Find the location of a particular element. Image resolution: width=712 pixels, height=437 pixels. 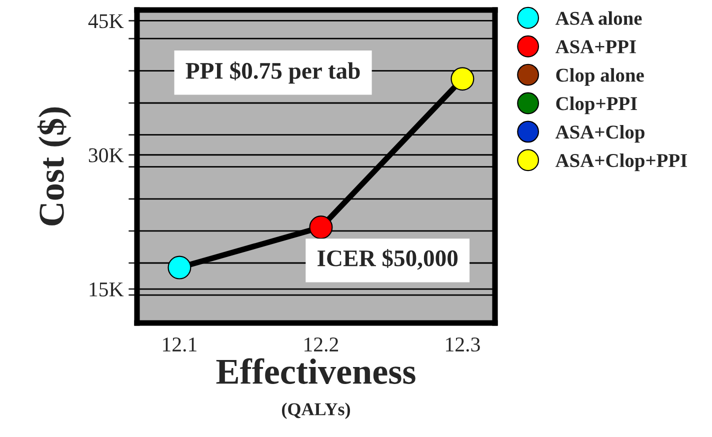

text: Effectiveness (QALYs) is located at coordinates (316, 388).